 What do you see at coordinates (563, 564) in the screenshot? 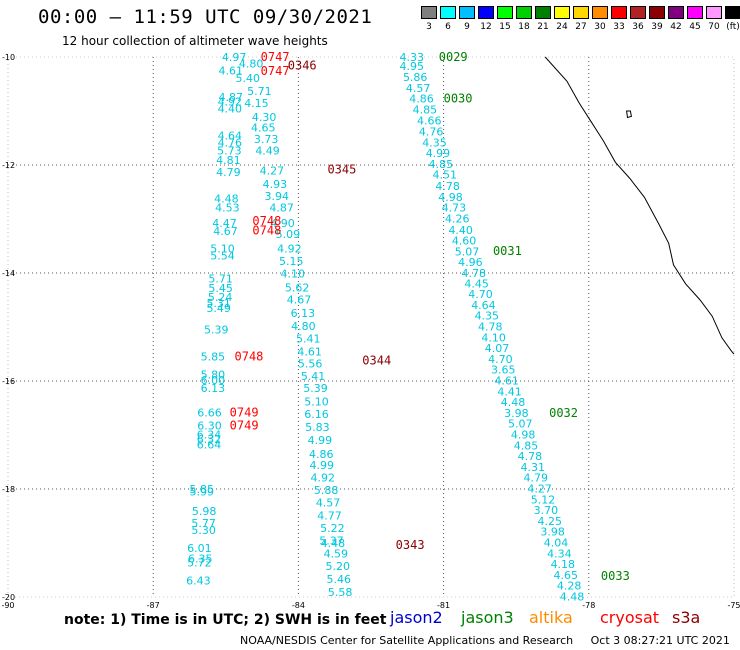
I see `swh-value: 4.18` at bounding box center [563, 564].